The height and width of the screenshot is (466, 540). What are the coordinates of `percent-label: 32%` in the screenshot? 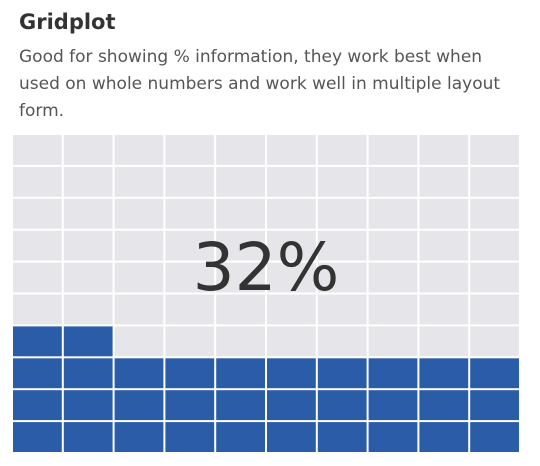 It's located at (266, 267).